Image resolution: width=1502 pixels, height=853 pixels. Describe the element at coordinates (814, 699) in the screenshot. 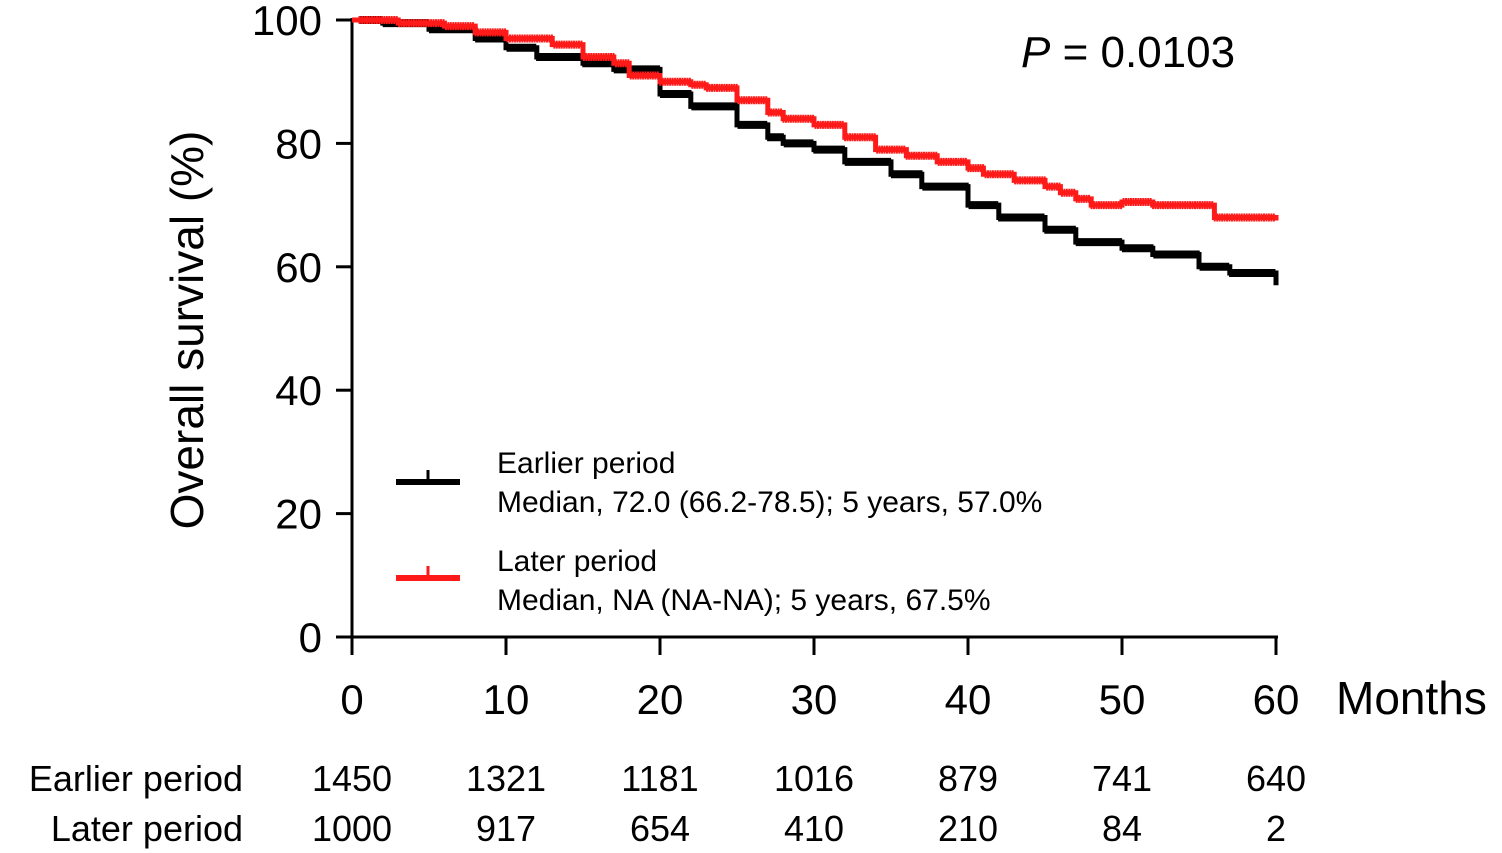

I see `x-tick-label: 30` at that location.